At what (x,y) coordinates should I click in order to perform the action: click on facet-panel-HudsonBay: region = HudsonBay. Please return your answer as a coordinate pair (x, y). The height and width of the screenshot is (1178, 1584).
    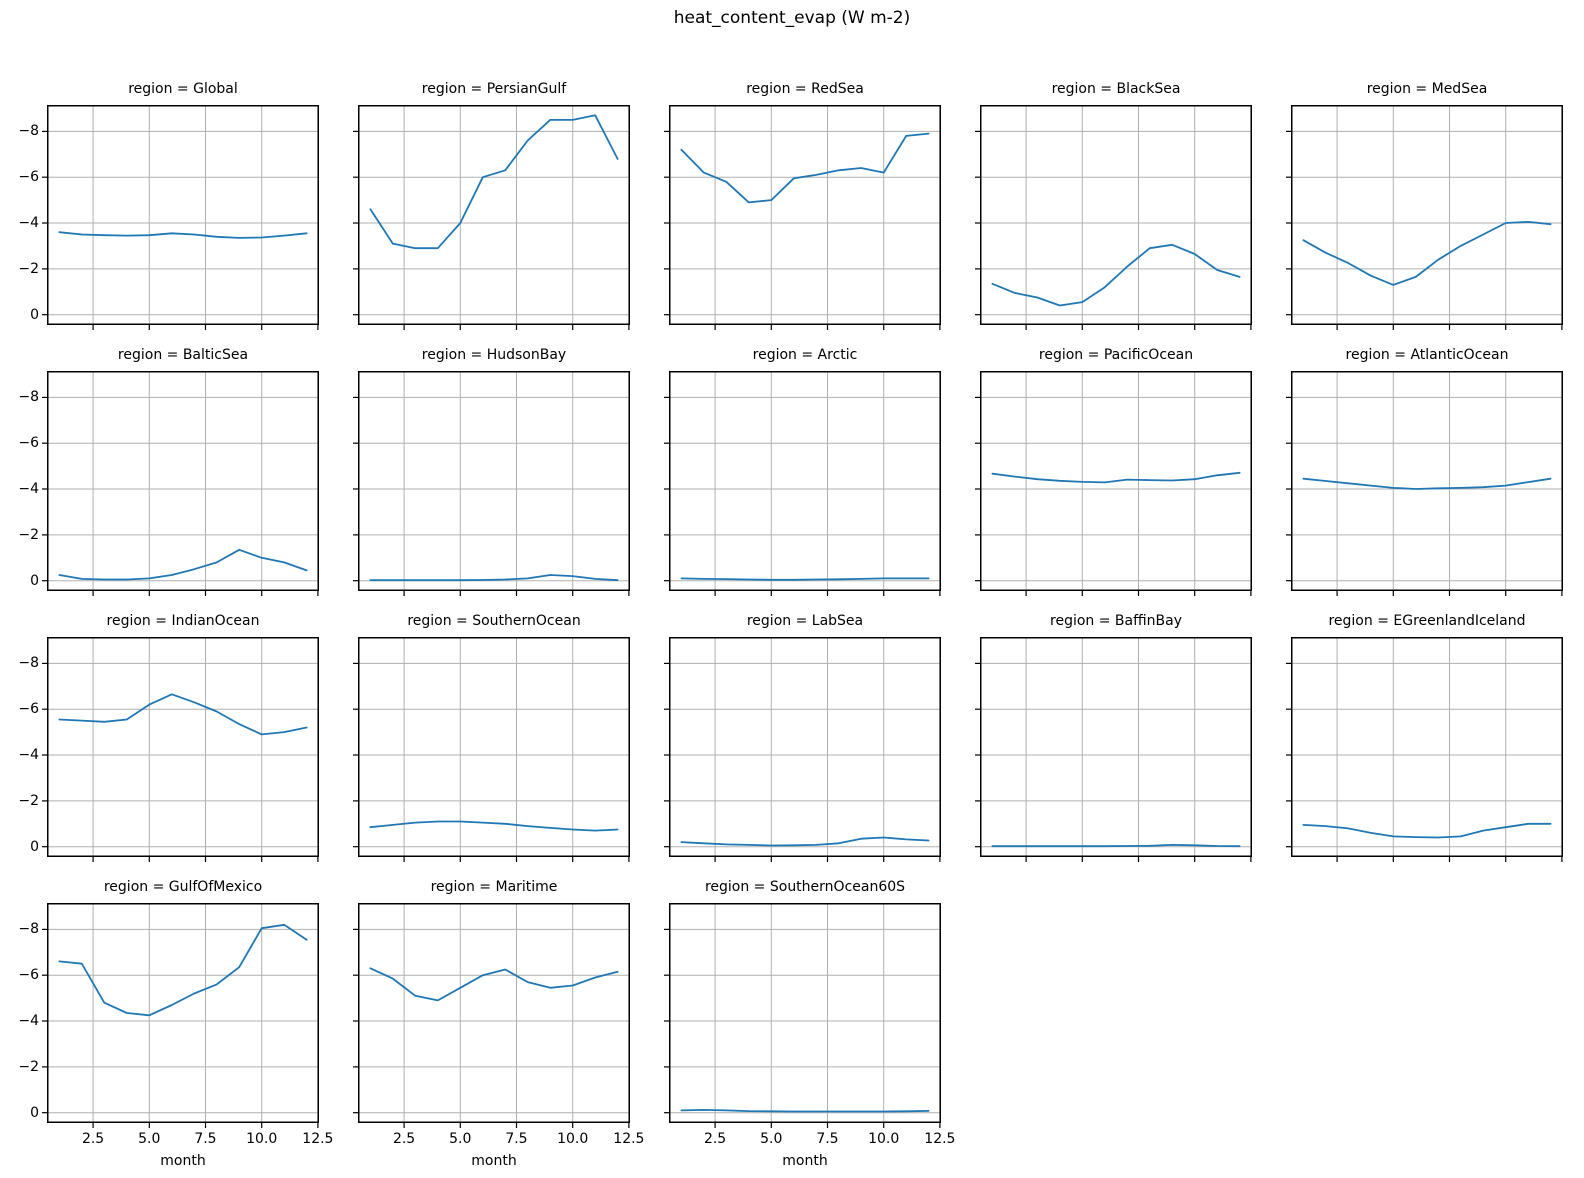
    Looking at the image, I should click on (491, 471).